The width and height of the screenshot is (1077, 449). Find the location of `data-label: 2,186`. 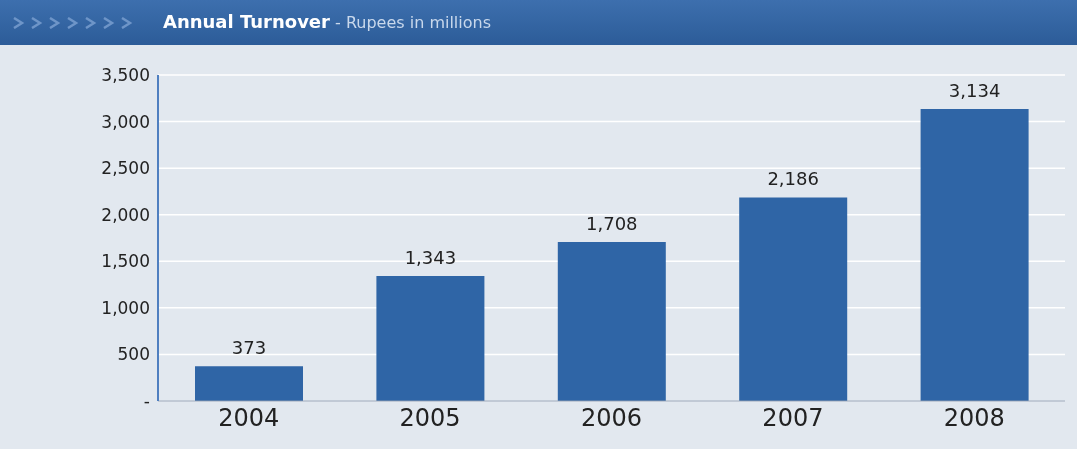

data-label: 2,186 is located at coordinates (793, 179).